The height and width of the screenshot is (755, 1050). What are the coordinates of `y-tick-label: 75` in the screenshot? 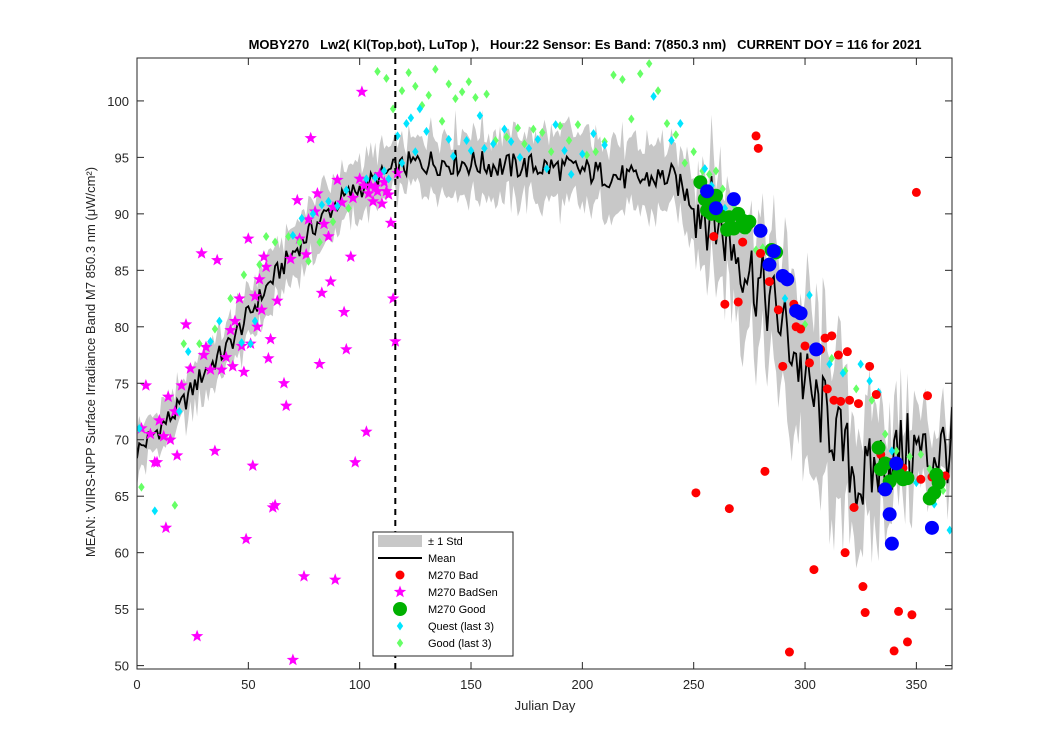 It's located at (122, 383).